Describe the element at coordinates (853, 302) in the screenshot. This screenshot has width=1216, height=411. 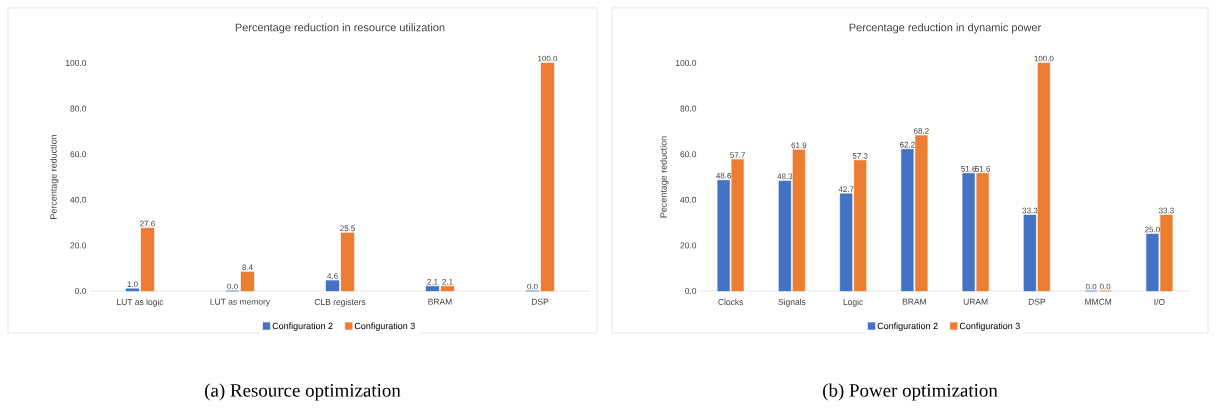
I see `x-tick-label: Logic` at that location.